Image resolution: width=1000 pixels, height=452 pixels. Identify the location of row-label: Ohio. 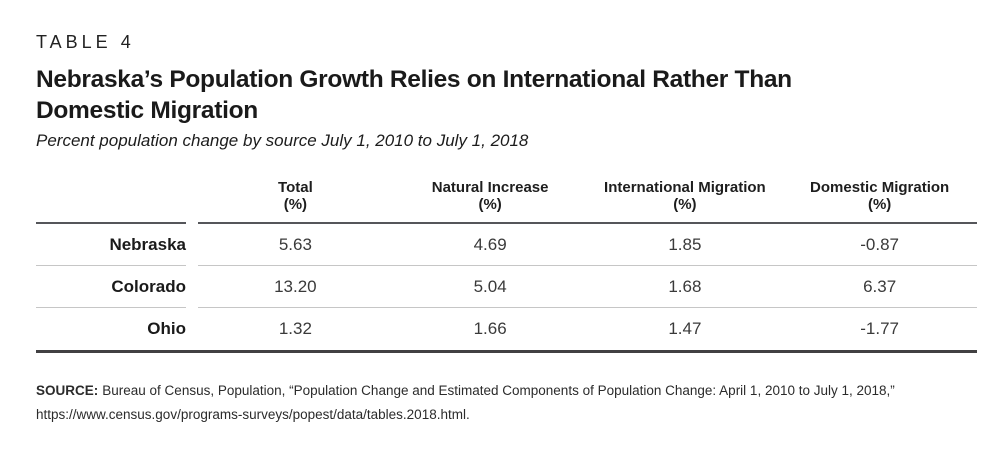
(166, 328).